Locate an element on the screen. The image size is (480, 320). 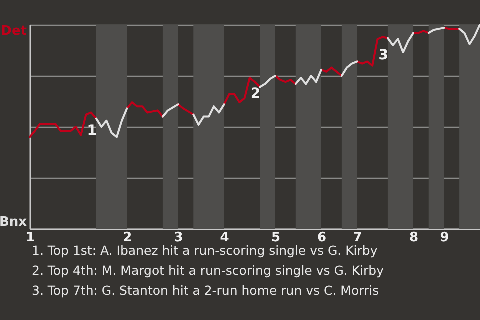
x-tick-label: 9 is located at coordinates (445, 238).